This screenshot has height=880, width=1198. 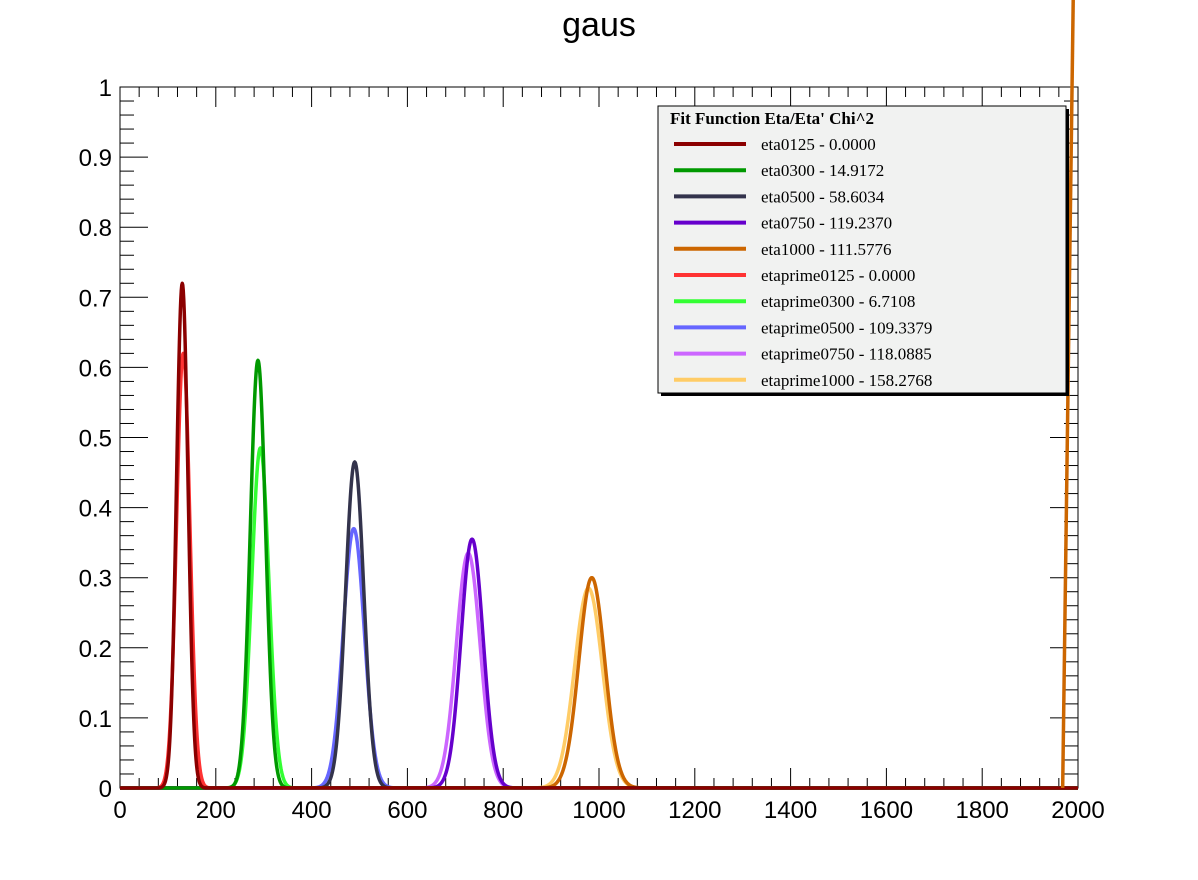 What do you see at coordinates (95, 439) in the screenshot?
I see `y-tick-label: 0.5` at bounding box center [95, 439].